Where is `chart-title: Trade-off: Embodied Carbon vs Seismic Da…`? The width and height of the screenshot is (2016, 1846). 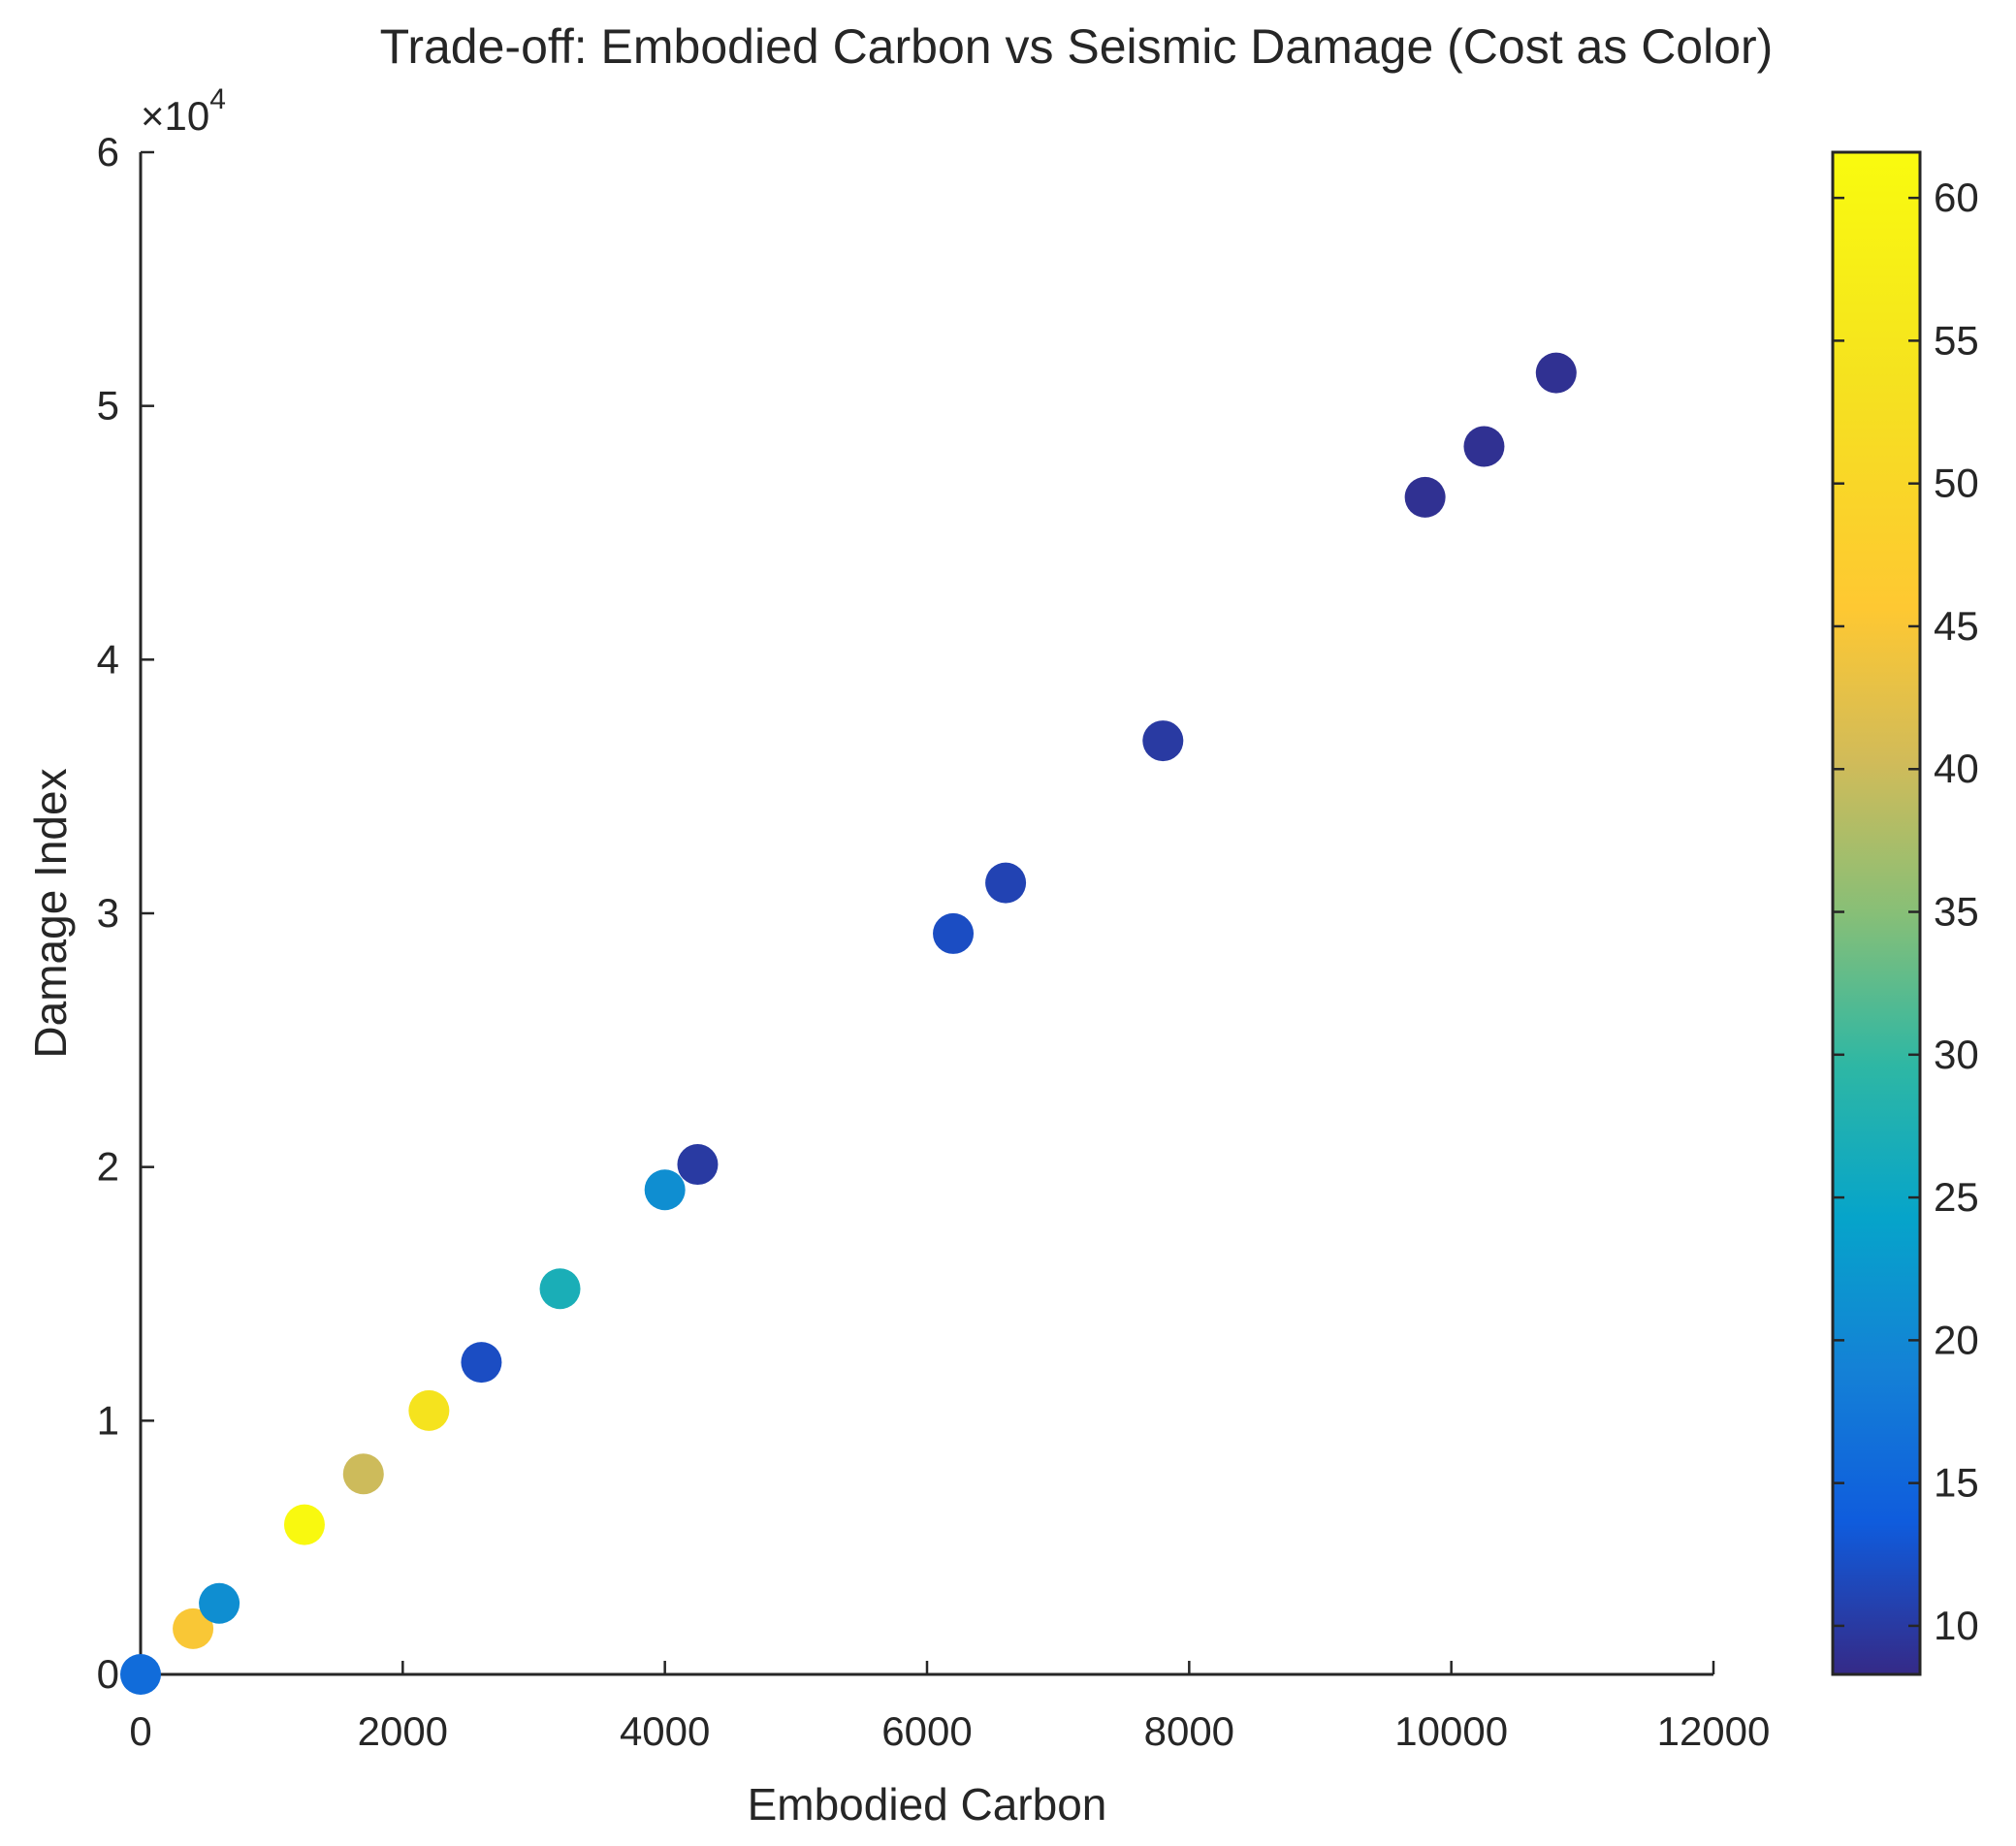 chart-title: Trade-off: Embodied Carbon vs Seismic Da… is located at coordinates (1077, 46).